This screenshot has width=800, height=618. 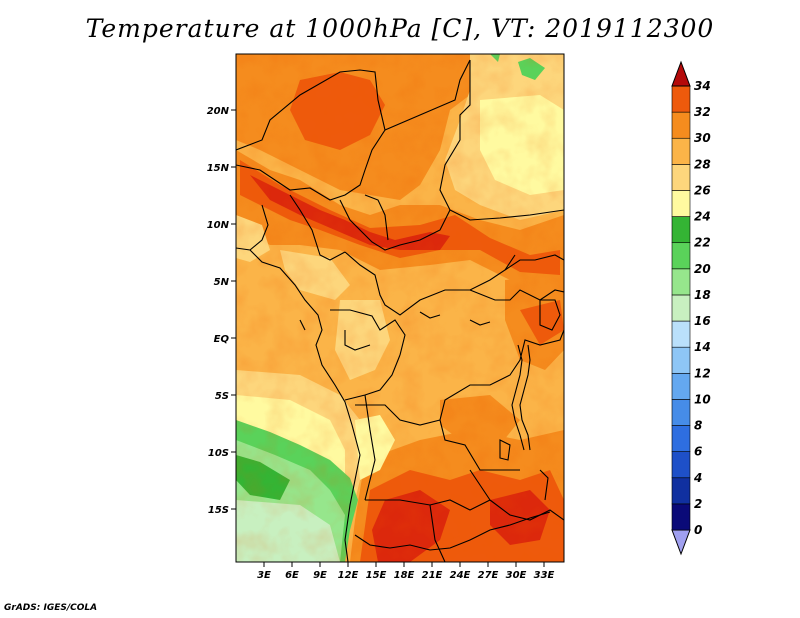 What do you see at coordinates (702, 321) in the screenshot?
I see `colorbar-label: 16` at bounding box center [702, 321].